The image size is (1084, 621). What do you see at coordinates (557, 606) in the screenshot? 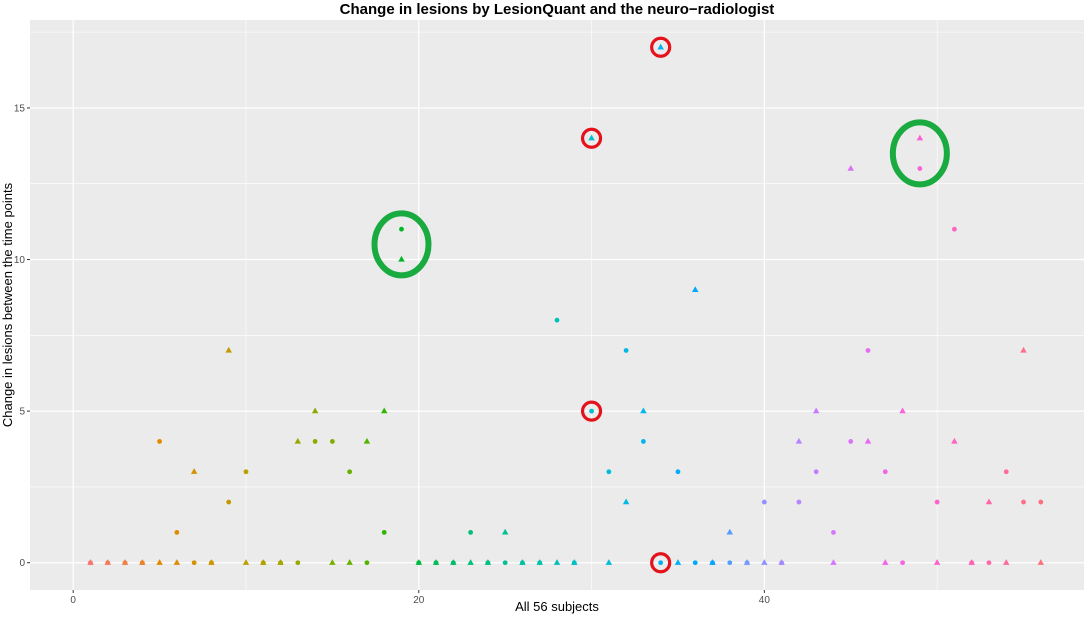
I see `x-axis-label: All 56 subjects` at bounding box center [557, 606].